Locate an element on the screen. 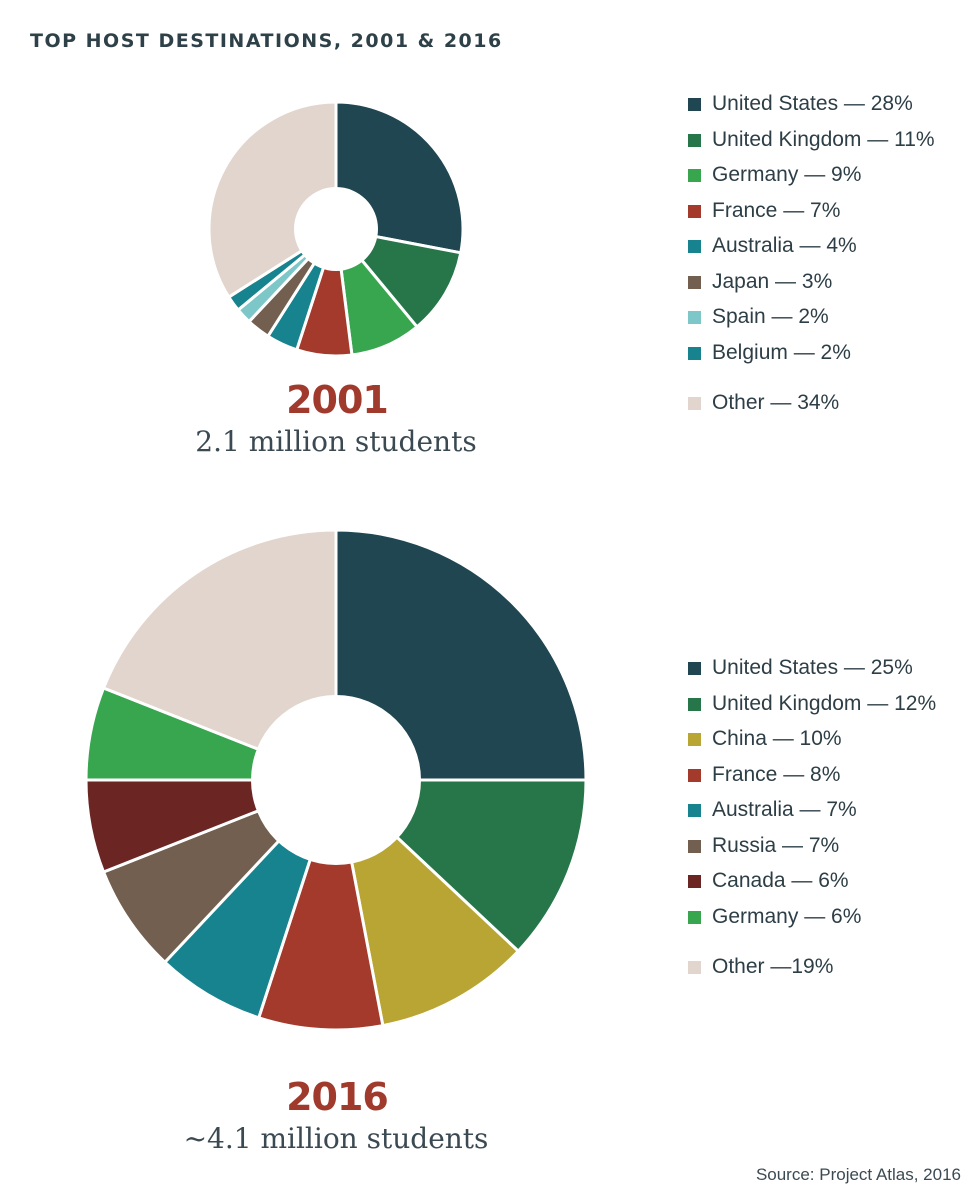  legend-label: Germany — 9% is located at coordinates (787, 174).